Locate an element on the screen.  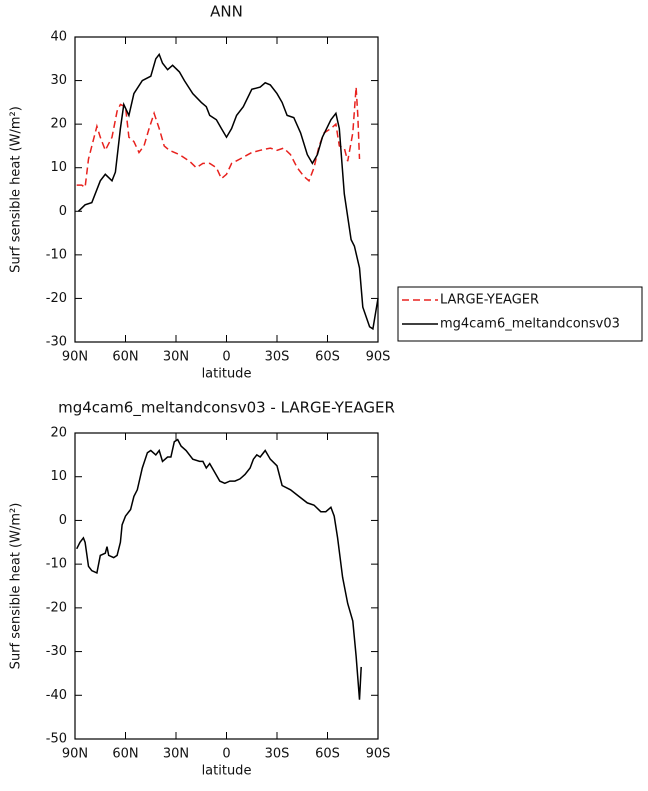
y-tick-label: 30 is located at coordinates (58, 80).